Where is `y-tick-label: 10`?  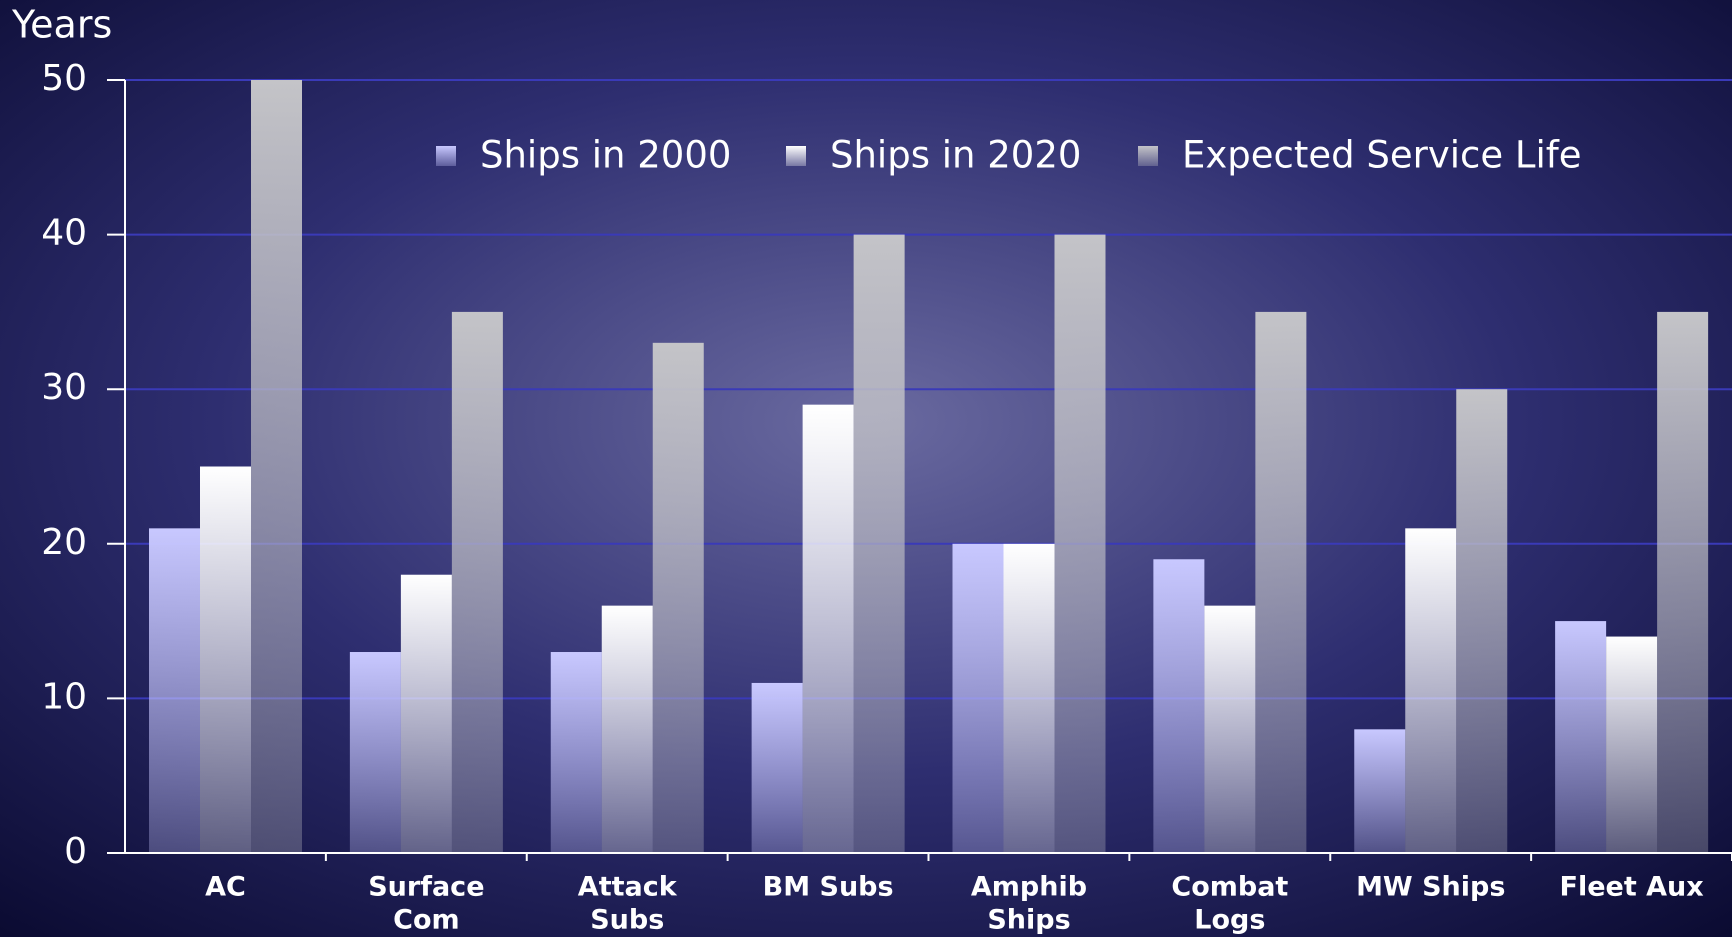
y-tick-label: 10 is located at coordinates (64, 696).